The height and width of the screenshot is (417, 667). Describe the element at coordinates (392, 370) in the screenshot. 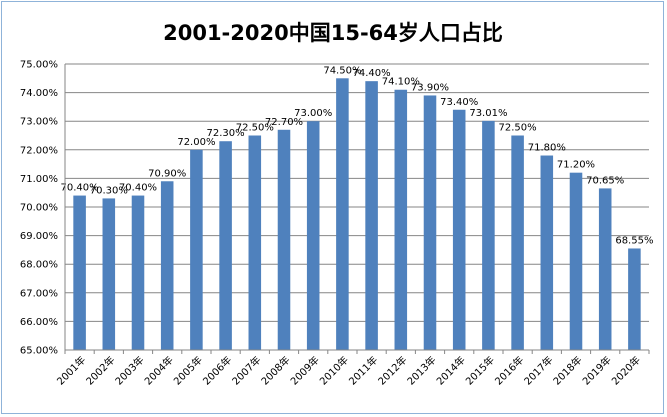

I see `category-label: 2012年` at that location.